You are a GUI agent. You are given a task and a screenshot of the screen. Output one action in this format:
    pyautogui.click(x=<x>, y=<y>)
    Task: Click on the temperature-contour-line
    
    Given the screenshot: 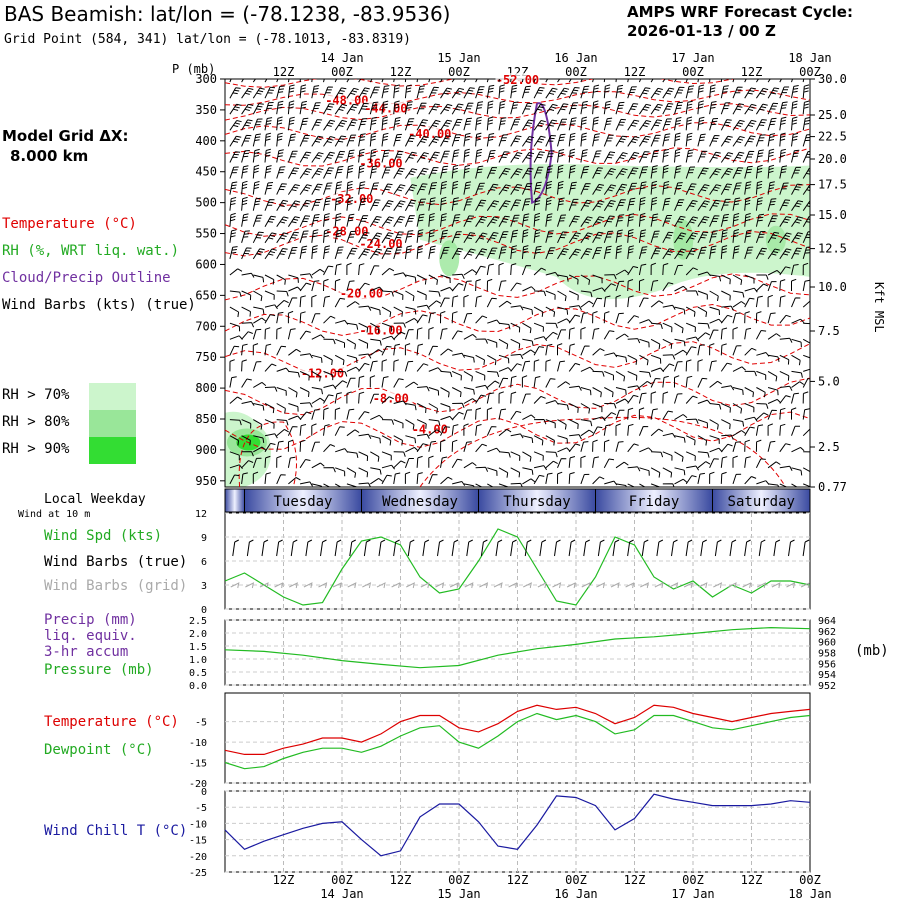 What is the action you would take?
    pyautogui.click(x=517, y=319)
    